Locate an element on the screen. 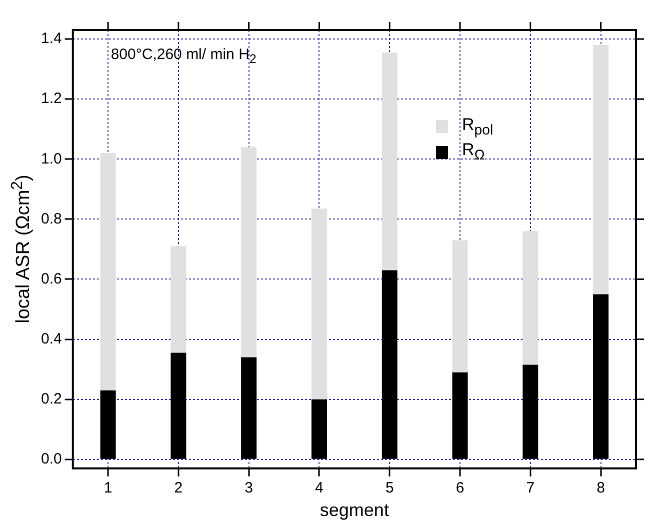 This screenshot has width=661, height=522. y-tick-label: 1.2 is located at coordinates (51, 99).